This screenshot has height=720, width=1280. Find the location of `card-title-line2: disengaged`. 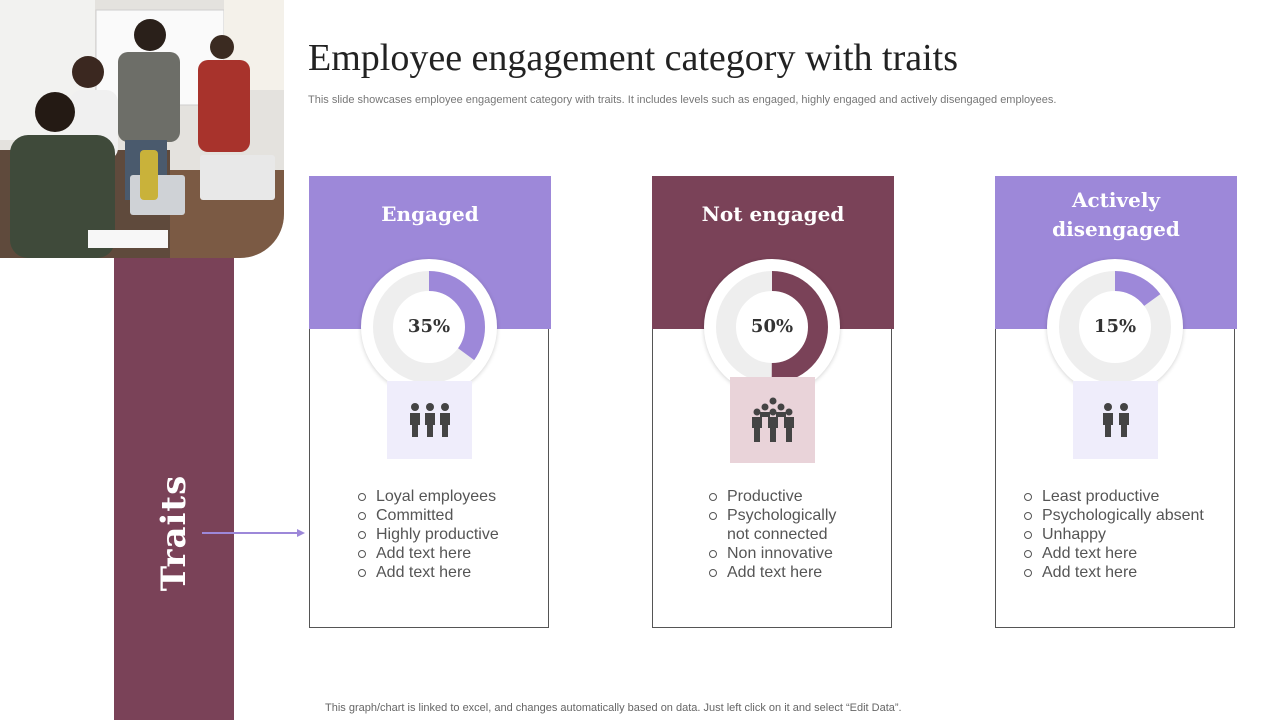

card-title-line2: disengaged is located at coordinates (1116, 229).